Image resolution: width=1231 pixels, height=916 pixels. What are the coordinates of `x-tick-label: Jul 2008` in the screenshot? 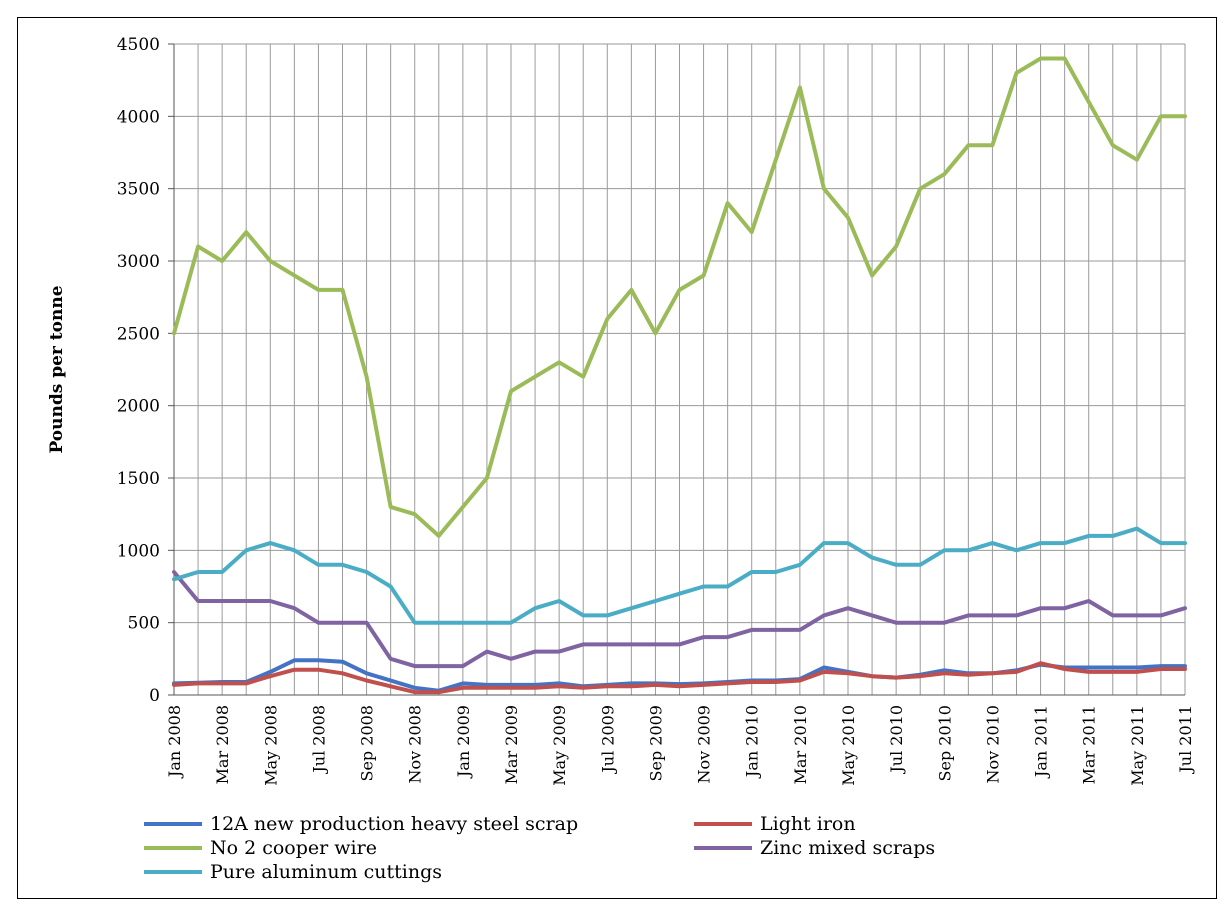 It's located at (318, 740).